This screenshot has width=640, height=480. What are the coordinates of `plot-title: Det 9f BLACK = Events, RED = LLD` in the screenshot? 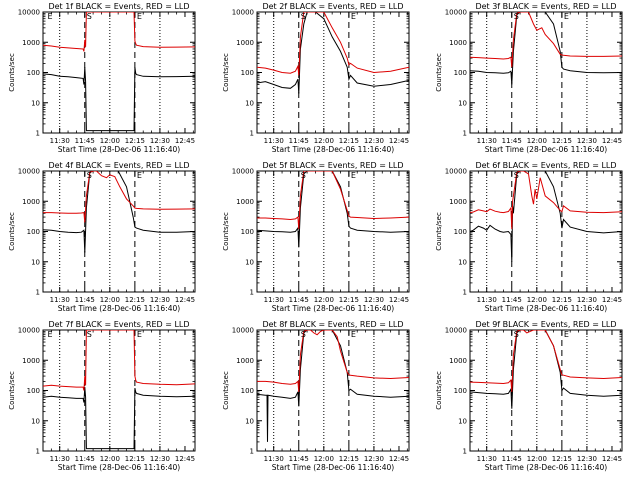 It's located at (545, 324).